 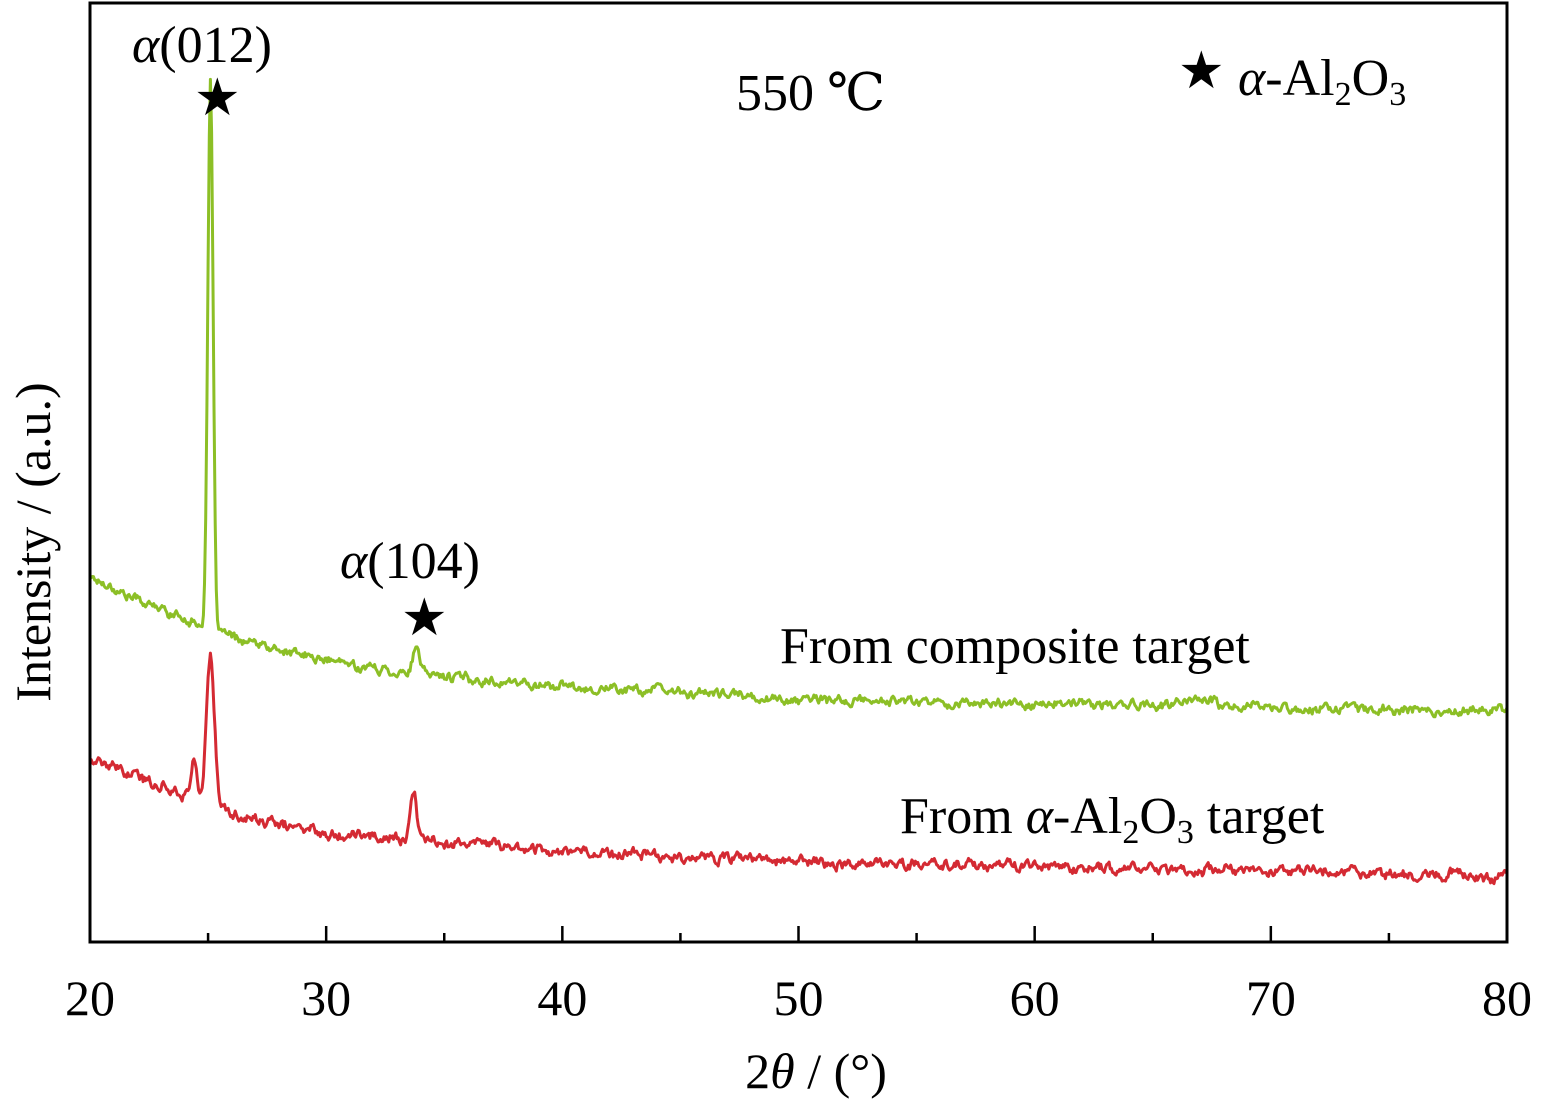 I want to click on series-label-alpha-after: -Al, so click(x=1087, y=816).